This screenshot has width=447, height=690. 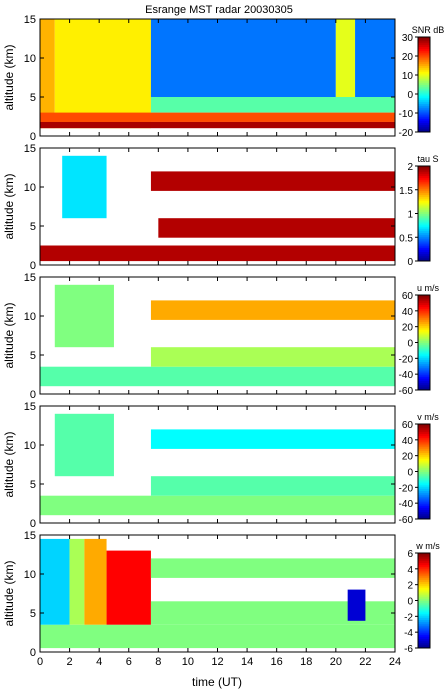 I want to click on colorbar-frame, so click(x=424, y=84).